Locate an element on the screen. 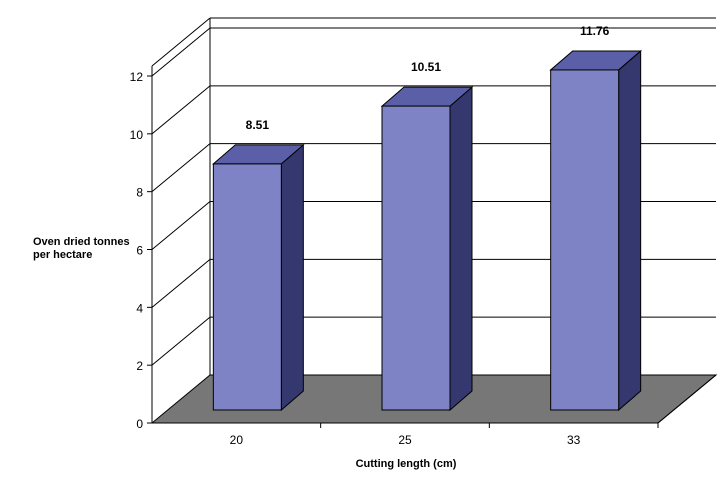 This screenshot has width=728, height=483. y-tick-label: 4 is located at coordinates (139, 308).